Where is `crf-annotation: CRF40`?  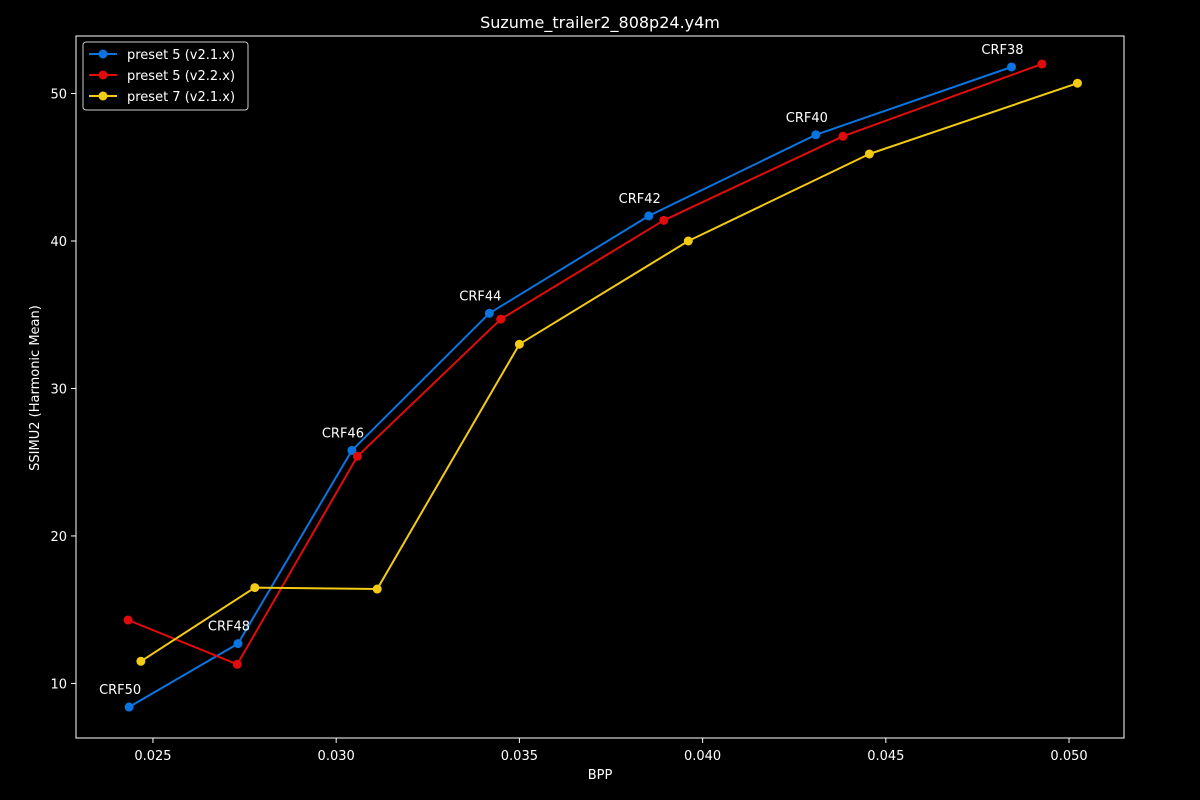
crf-annotation: CRF40 is located at coordinates (807, 118).